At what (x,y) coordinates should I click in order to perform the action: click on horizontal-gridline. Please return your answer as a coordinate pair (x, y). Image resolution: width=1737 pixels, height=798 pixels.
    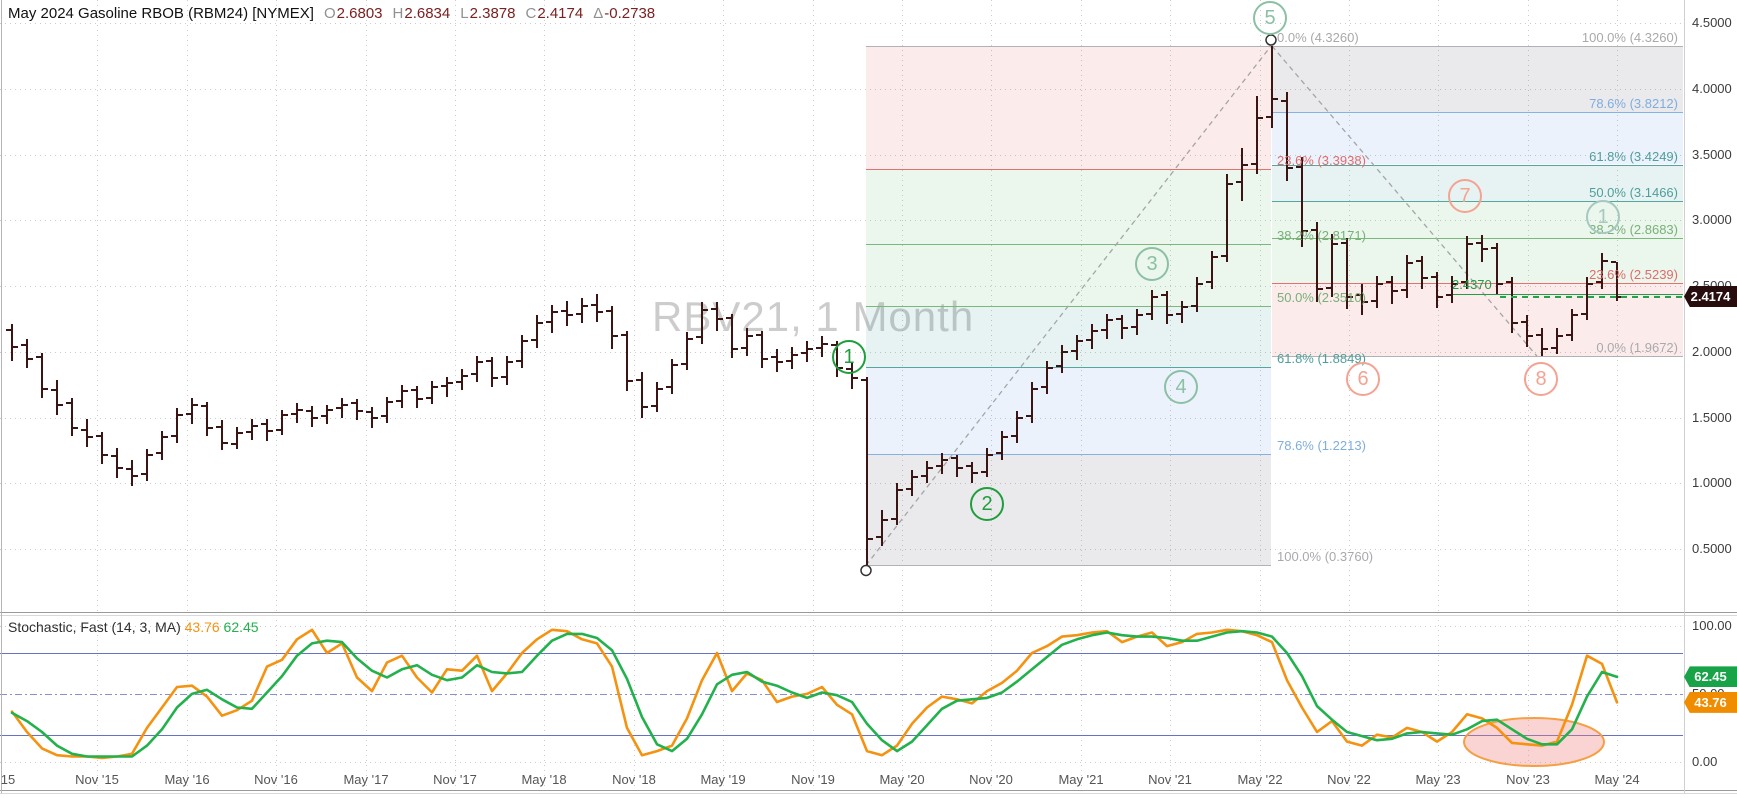
    Looking at the image, I should click on (841, 418).